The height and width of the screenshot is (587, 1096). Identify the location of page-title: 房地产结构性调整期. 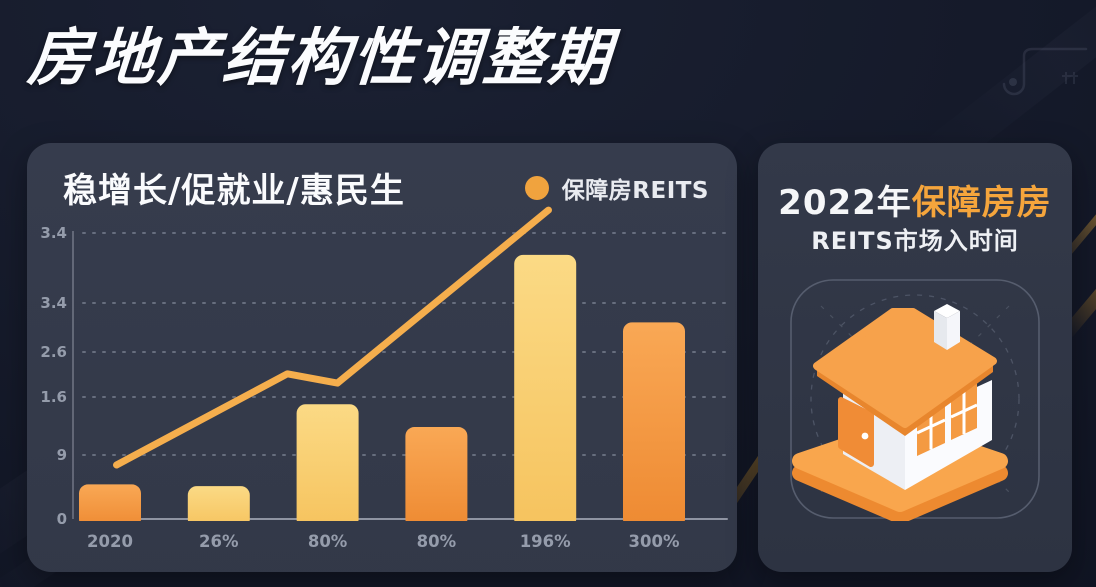
(320, 57).